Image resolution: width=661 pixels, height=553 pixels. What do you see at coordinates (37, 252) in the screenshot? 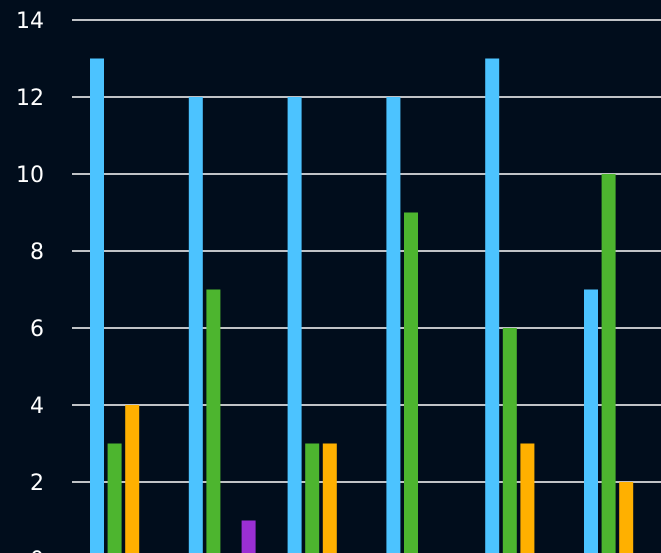
I see `y-tick-label-8: 8` at bounding box center [37, 252].